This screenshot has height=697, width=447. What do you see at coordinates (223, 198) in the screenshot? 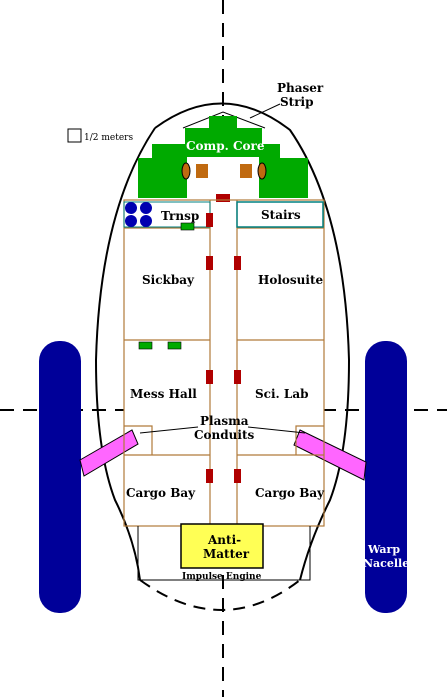
I see `core-door` at bounding box center [223, 198].